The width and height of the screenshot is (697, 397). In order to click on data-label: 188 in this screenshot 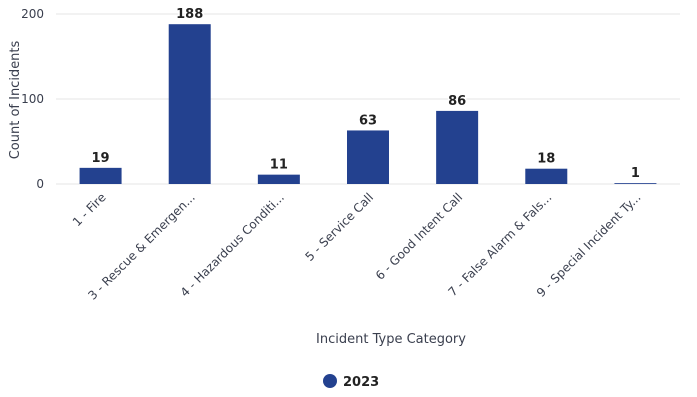, I will do `click(189, 14)`.